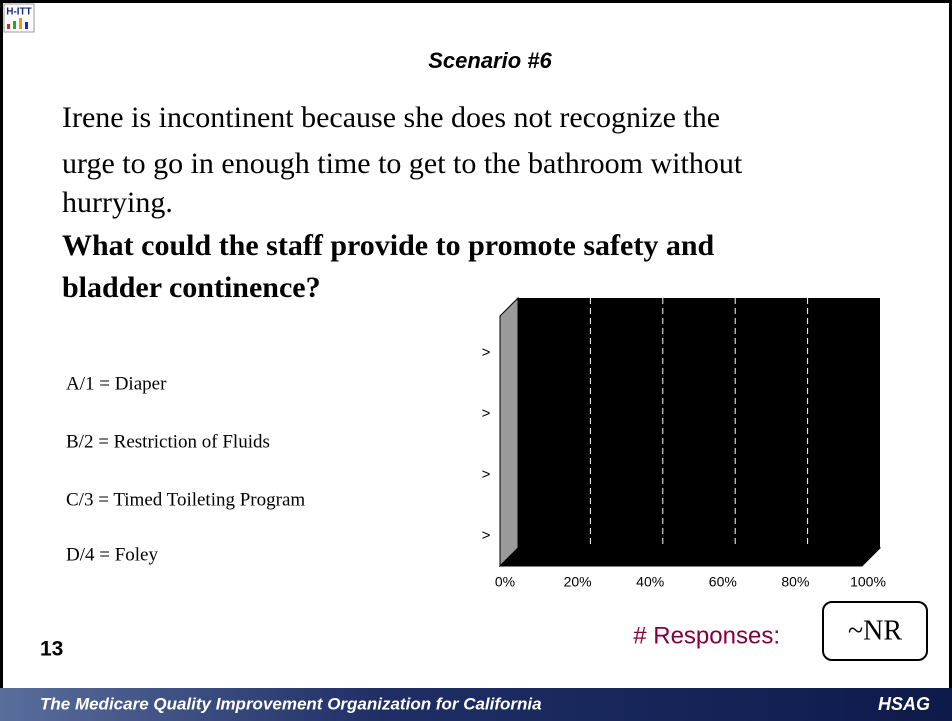 The image size is (952, 721). What do you see at coordinates (505, 582) in the screenshot?
I see `x-tick-label: 0%` at bounding box center [505, 582].